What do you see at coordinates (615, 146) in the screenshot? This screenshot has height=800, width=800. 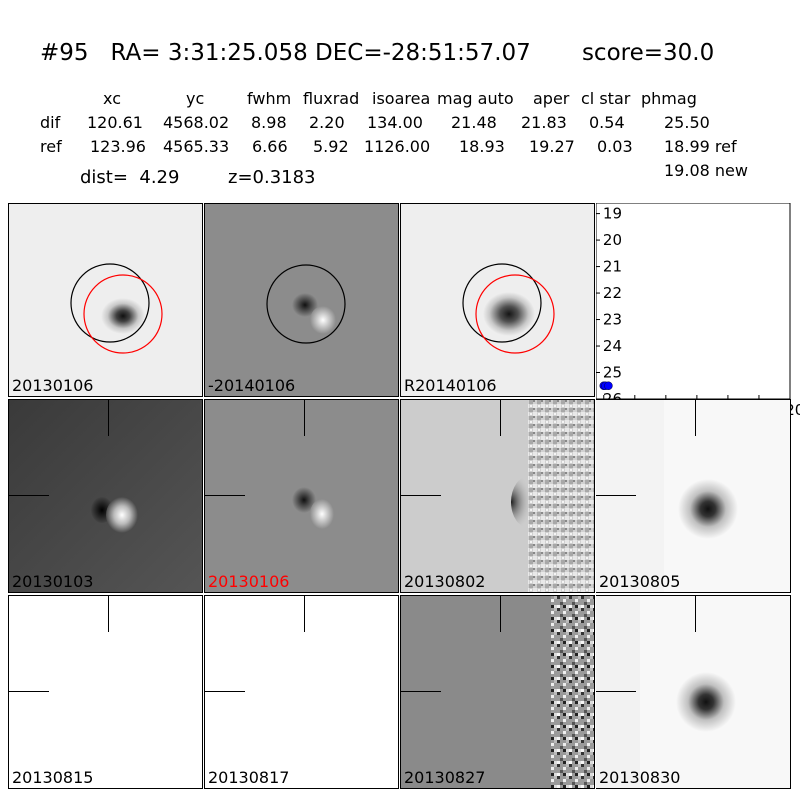 I see `row-value: 0.03` at bounding box center [615, 146].